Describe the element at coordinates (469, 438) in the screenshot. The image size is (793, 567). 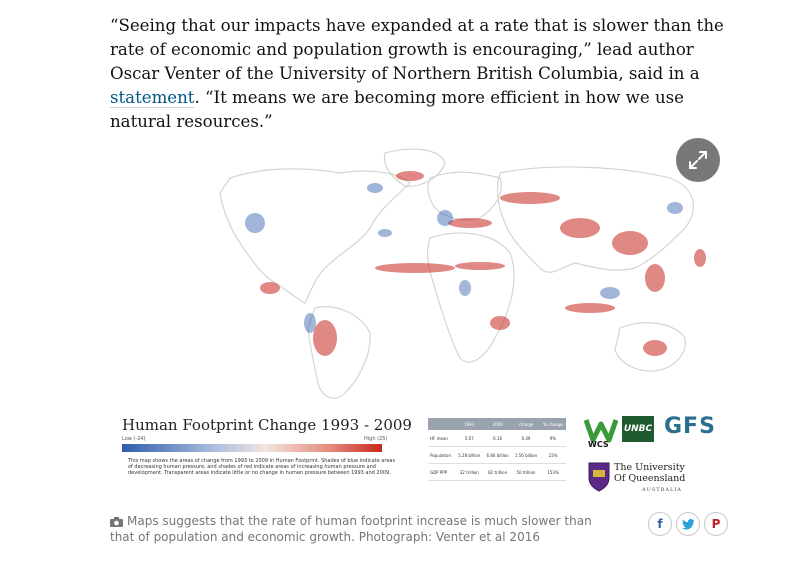
I see `table-cell: 5.67` at that location.